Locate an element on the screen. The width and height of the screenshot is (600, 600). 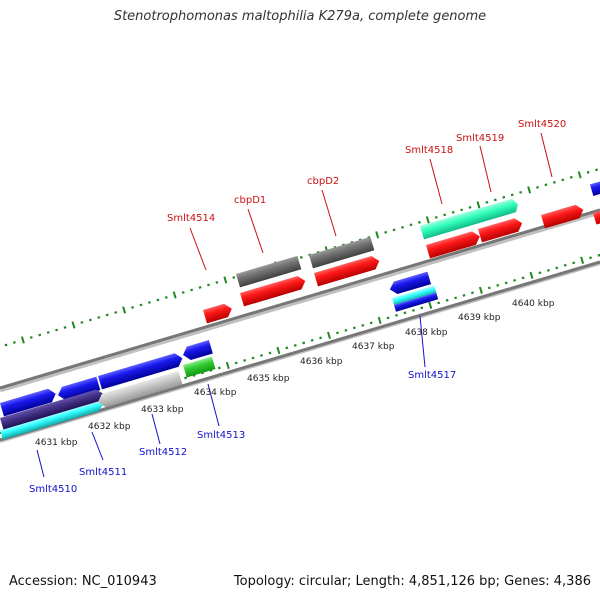
gene-label-smlt4517: Smlt4517 is located at coordinates (432, 375).